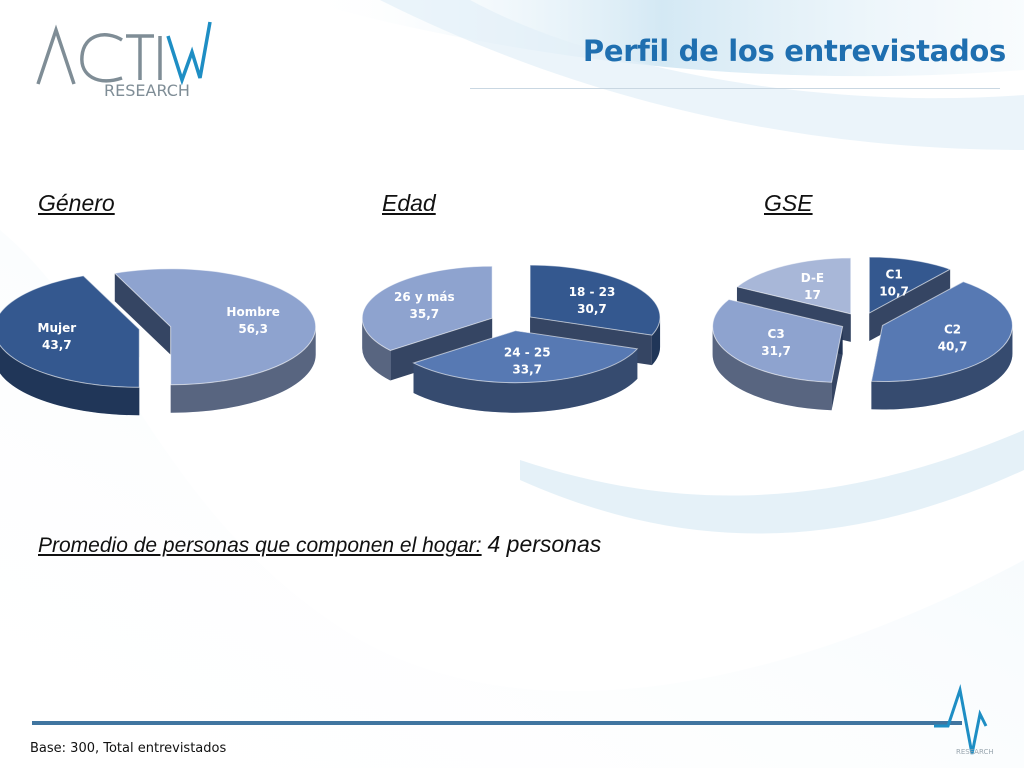 Image resolution: width=1024 pixels, height=768 pixels. I want to click on title-divider, so click(735, 88).